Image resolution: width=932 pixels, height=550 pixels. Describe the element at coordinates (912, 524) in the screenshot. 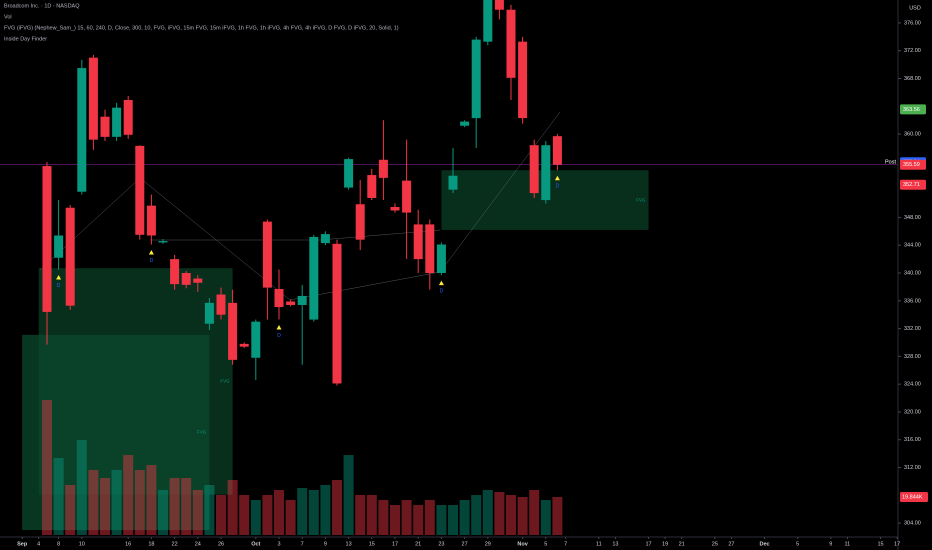

I see `y-tick-label: 304.00` at that location.